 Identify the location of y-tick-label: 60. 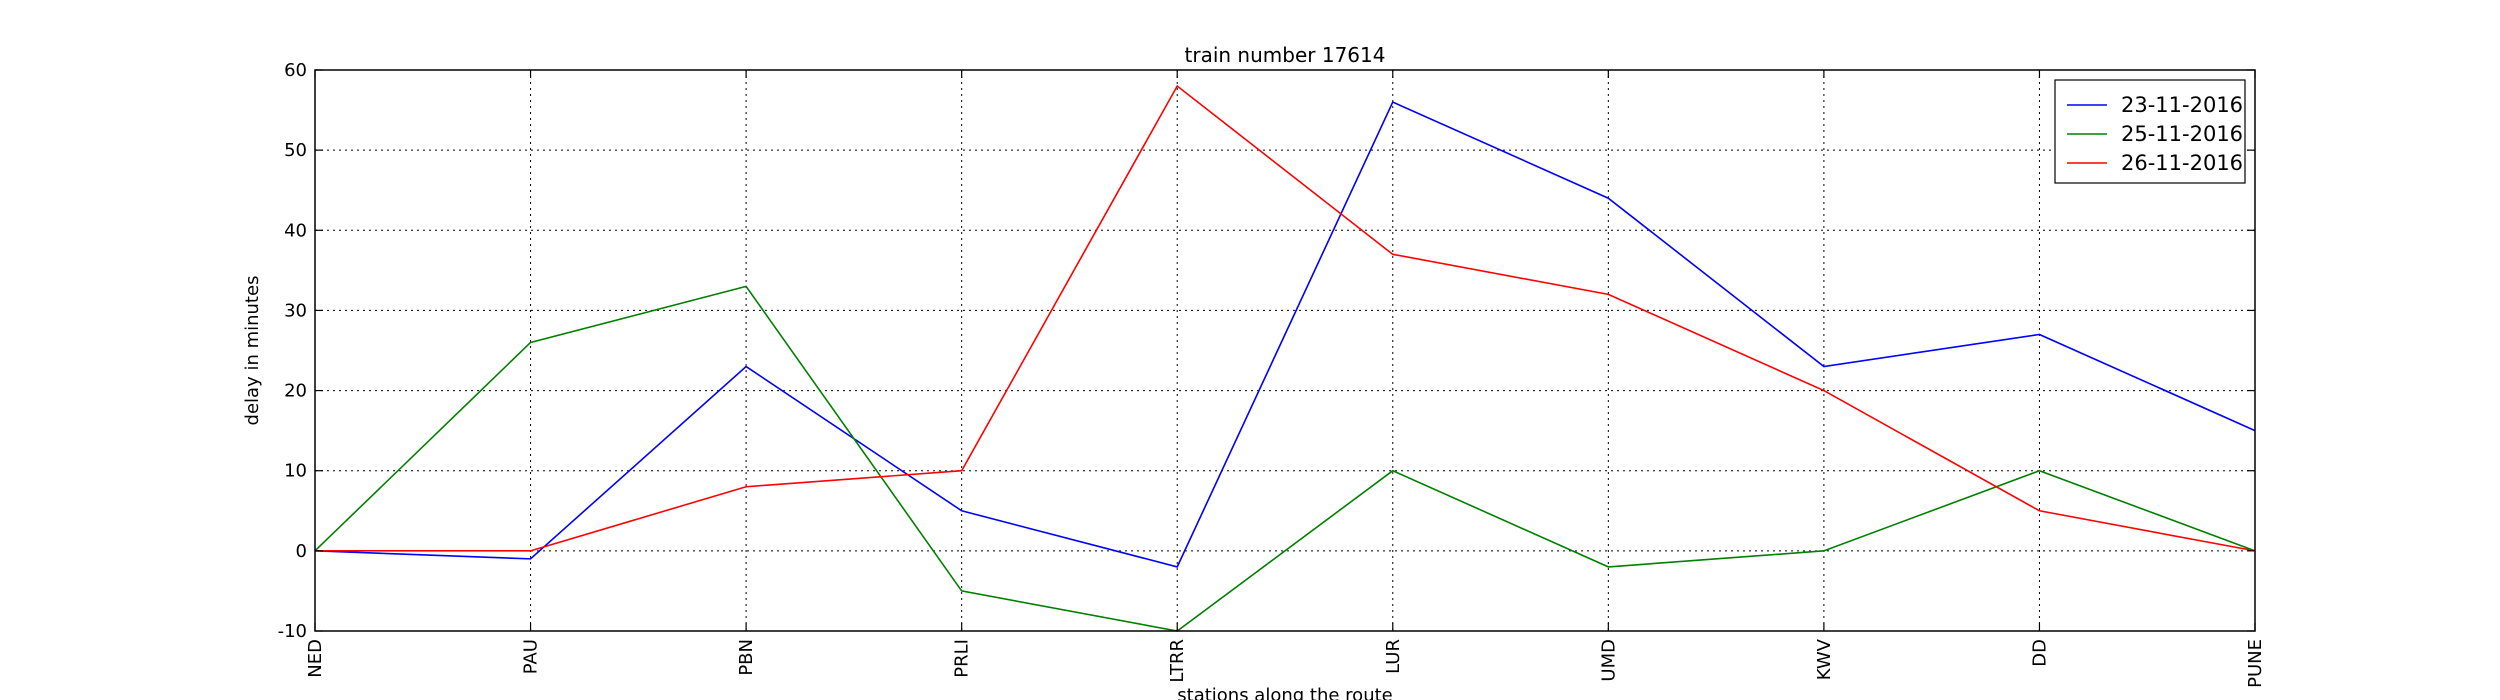
(295, 70).